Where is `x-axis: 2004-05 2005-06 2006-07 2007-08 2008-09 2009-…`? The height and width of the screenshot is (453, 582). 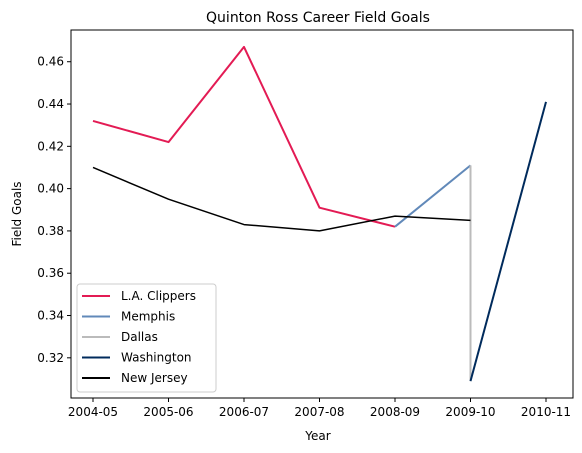 x-axis: 2004-05 2005-06 2006-07 2007-08 2008-09 2009-… is located at coordinates (319, 408).